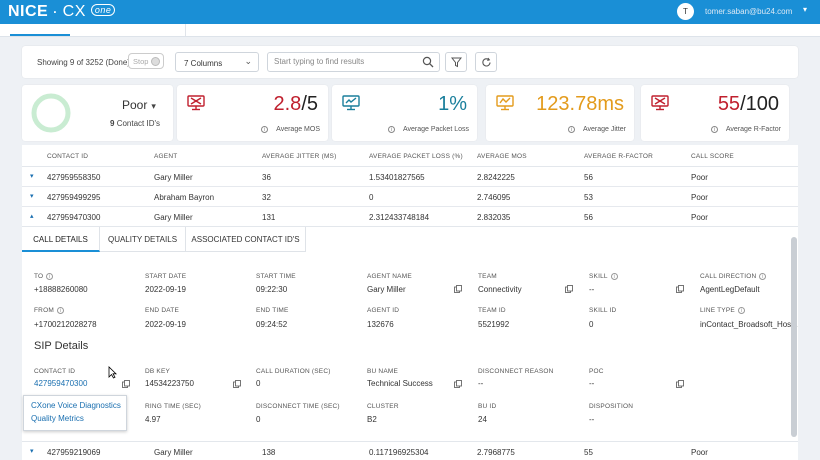 The height and width of the screenshot is (460, 820). Describe the element at coordinates (135, 105) in the screenshot. I see `score-value: Poor` at that location.